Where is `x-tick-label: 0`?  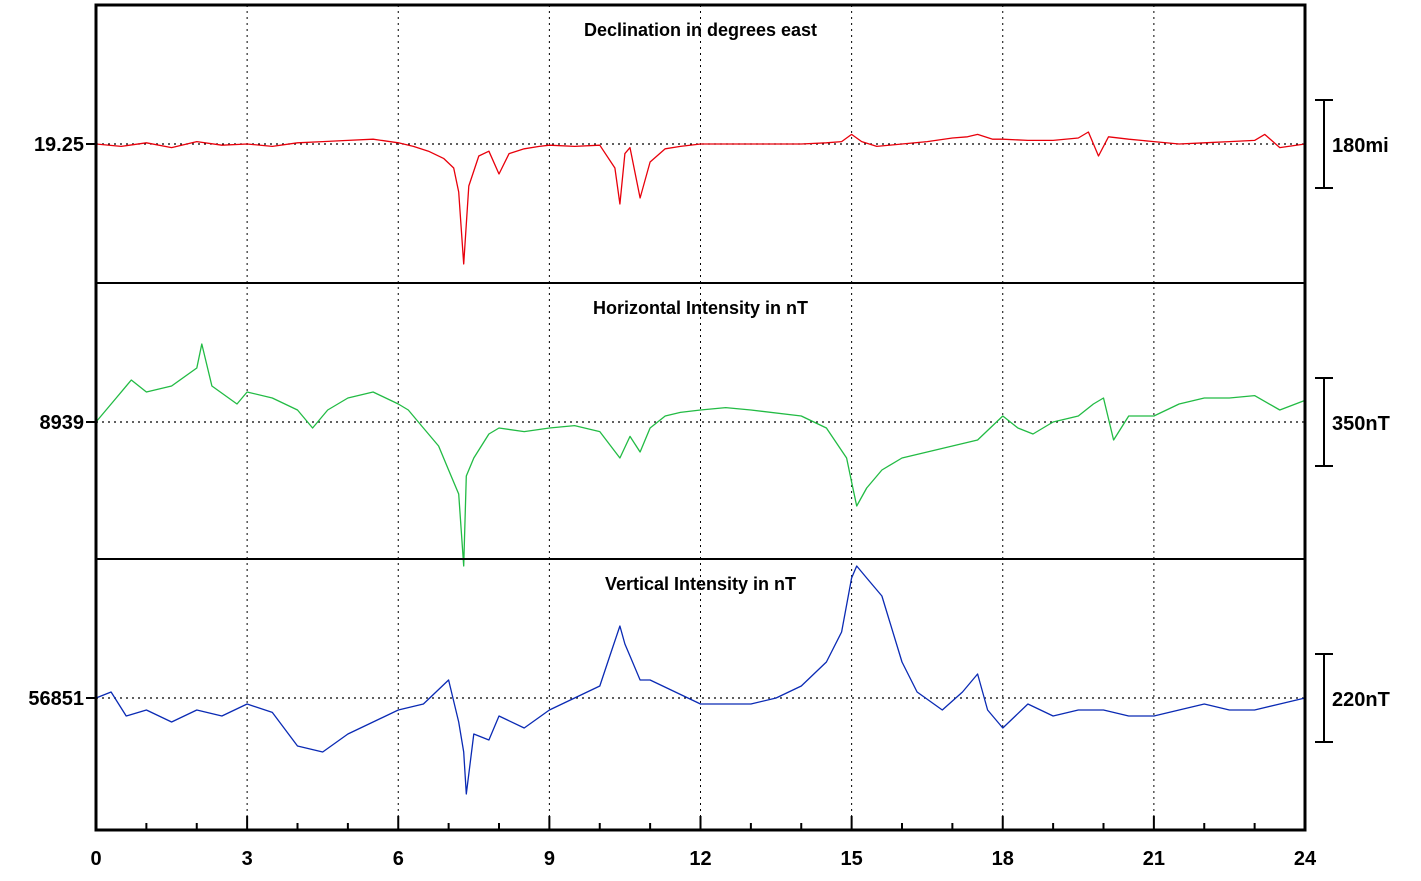 x-tick-label: 0 is located at coordinates (95, 859).